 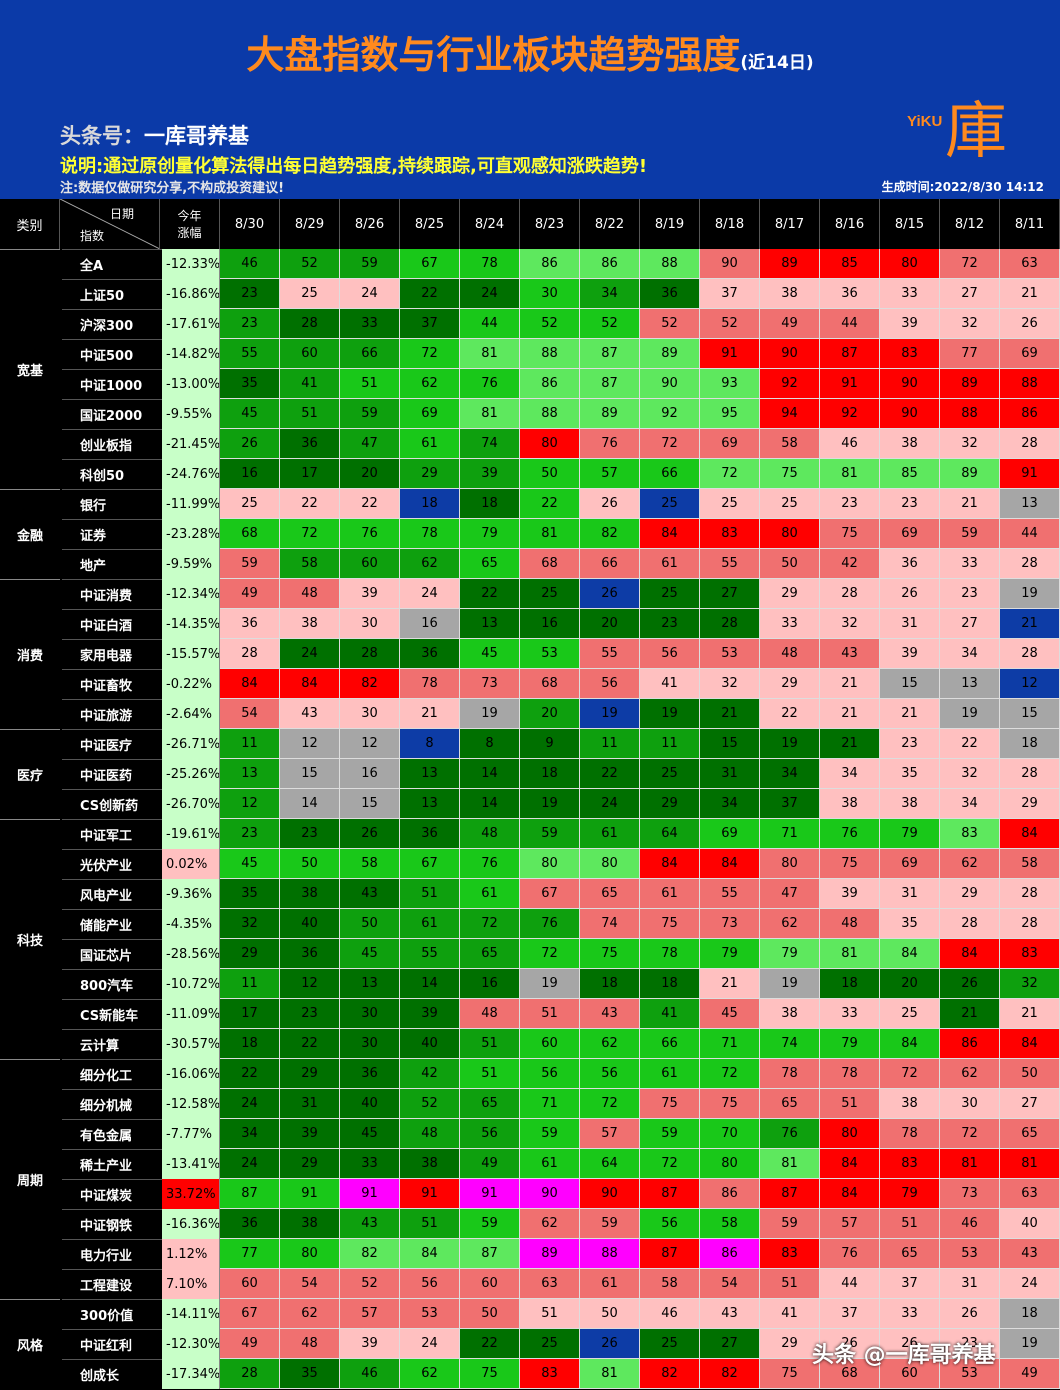 What do you see at coordinates (670, 774) in the screenshot?
I see `heat-cell: 25` at bounding box center [670, 774].